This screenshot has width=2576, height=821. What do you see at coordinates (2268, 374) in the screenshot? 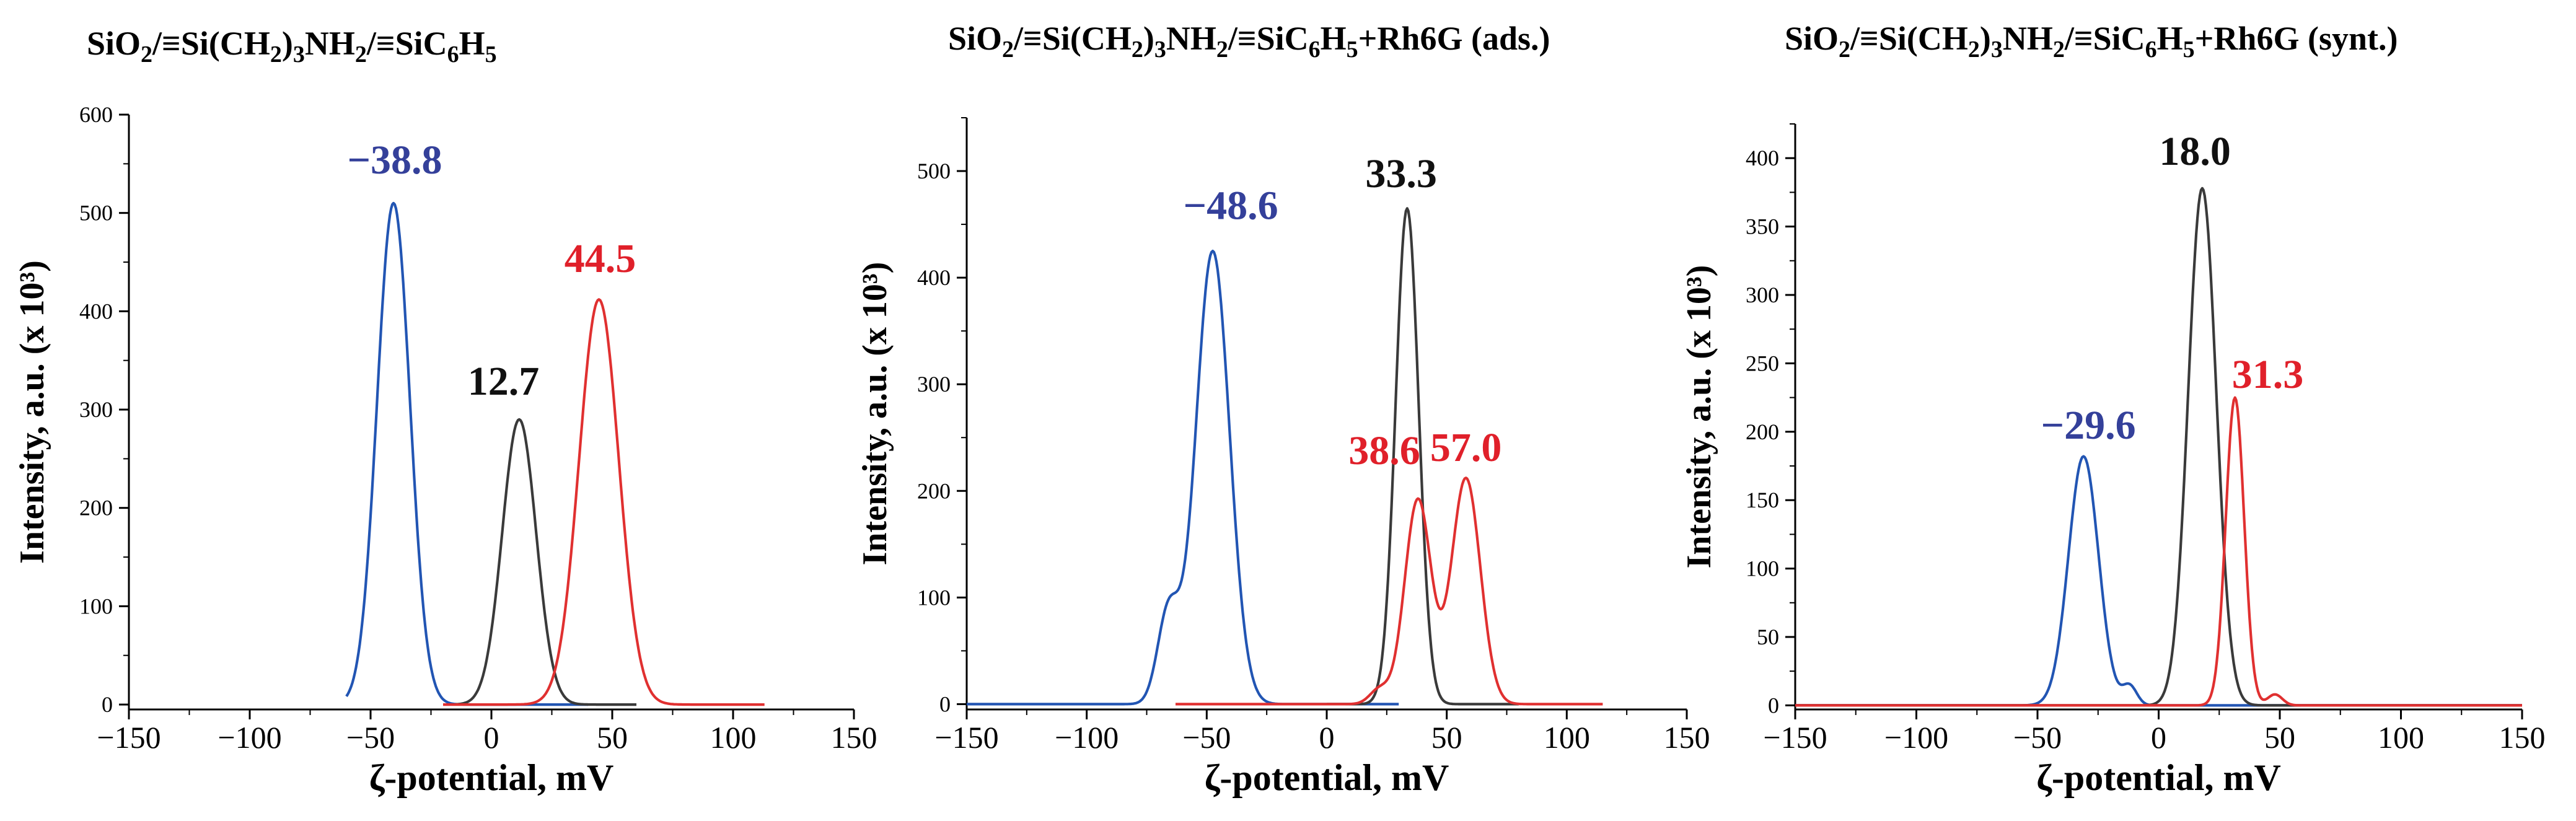
I see `peak-label: 31.3` at bounding box center [2268, 374].